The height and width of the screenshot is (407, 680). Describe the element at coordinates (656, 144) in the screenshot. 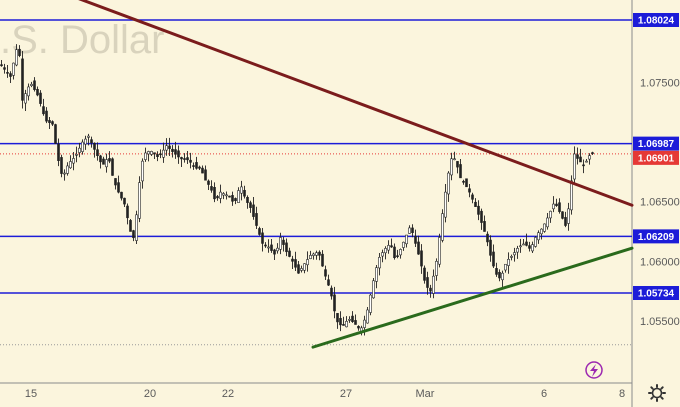

I see `level-label-text: 1.06987` at that location.